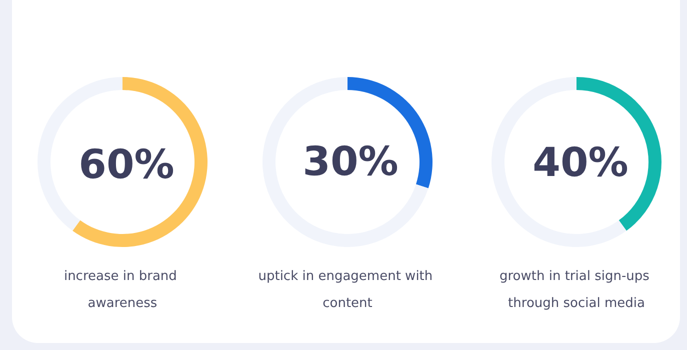  Describe the element at coordinates (347, 290) in the screenshot. I see `text: uptick in engagement with content` at that location.